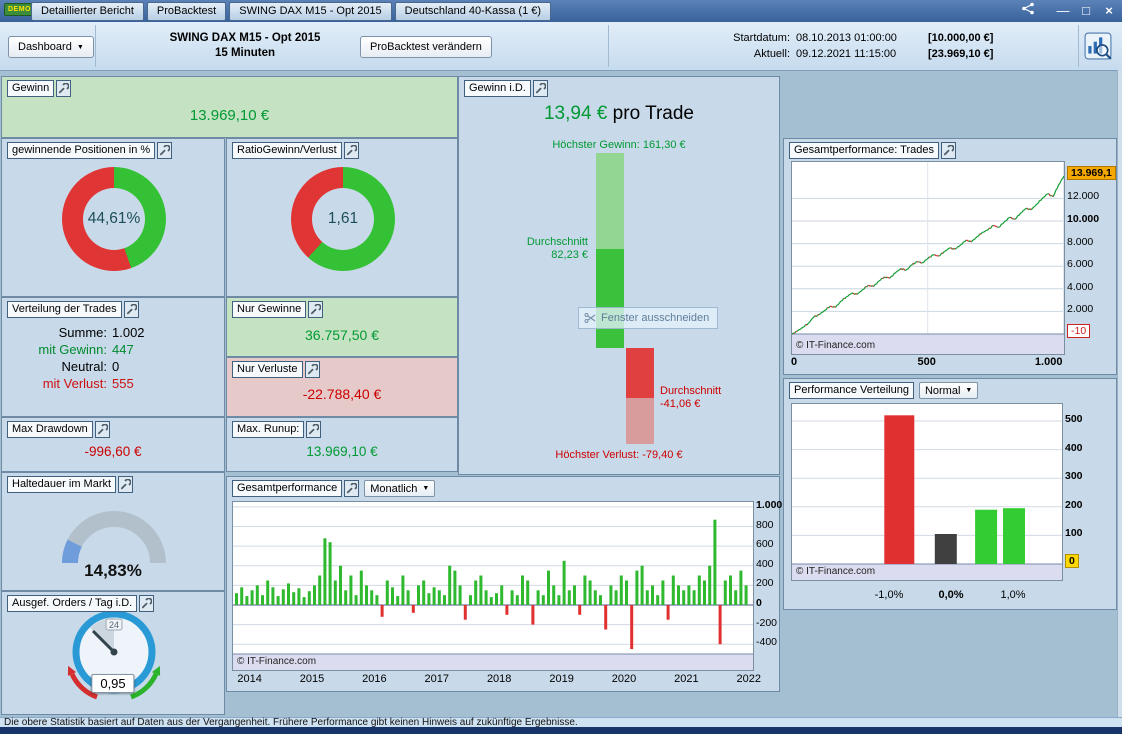 This screenshot has width=1122, height=734. I want to click on winning-positions-donut: 44,61%, so click(114, 219).